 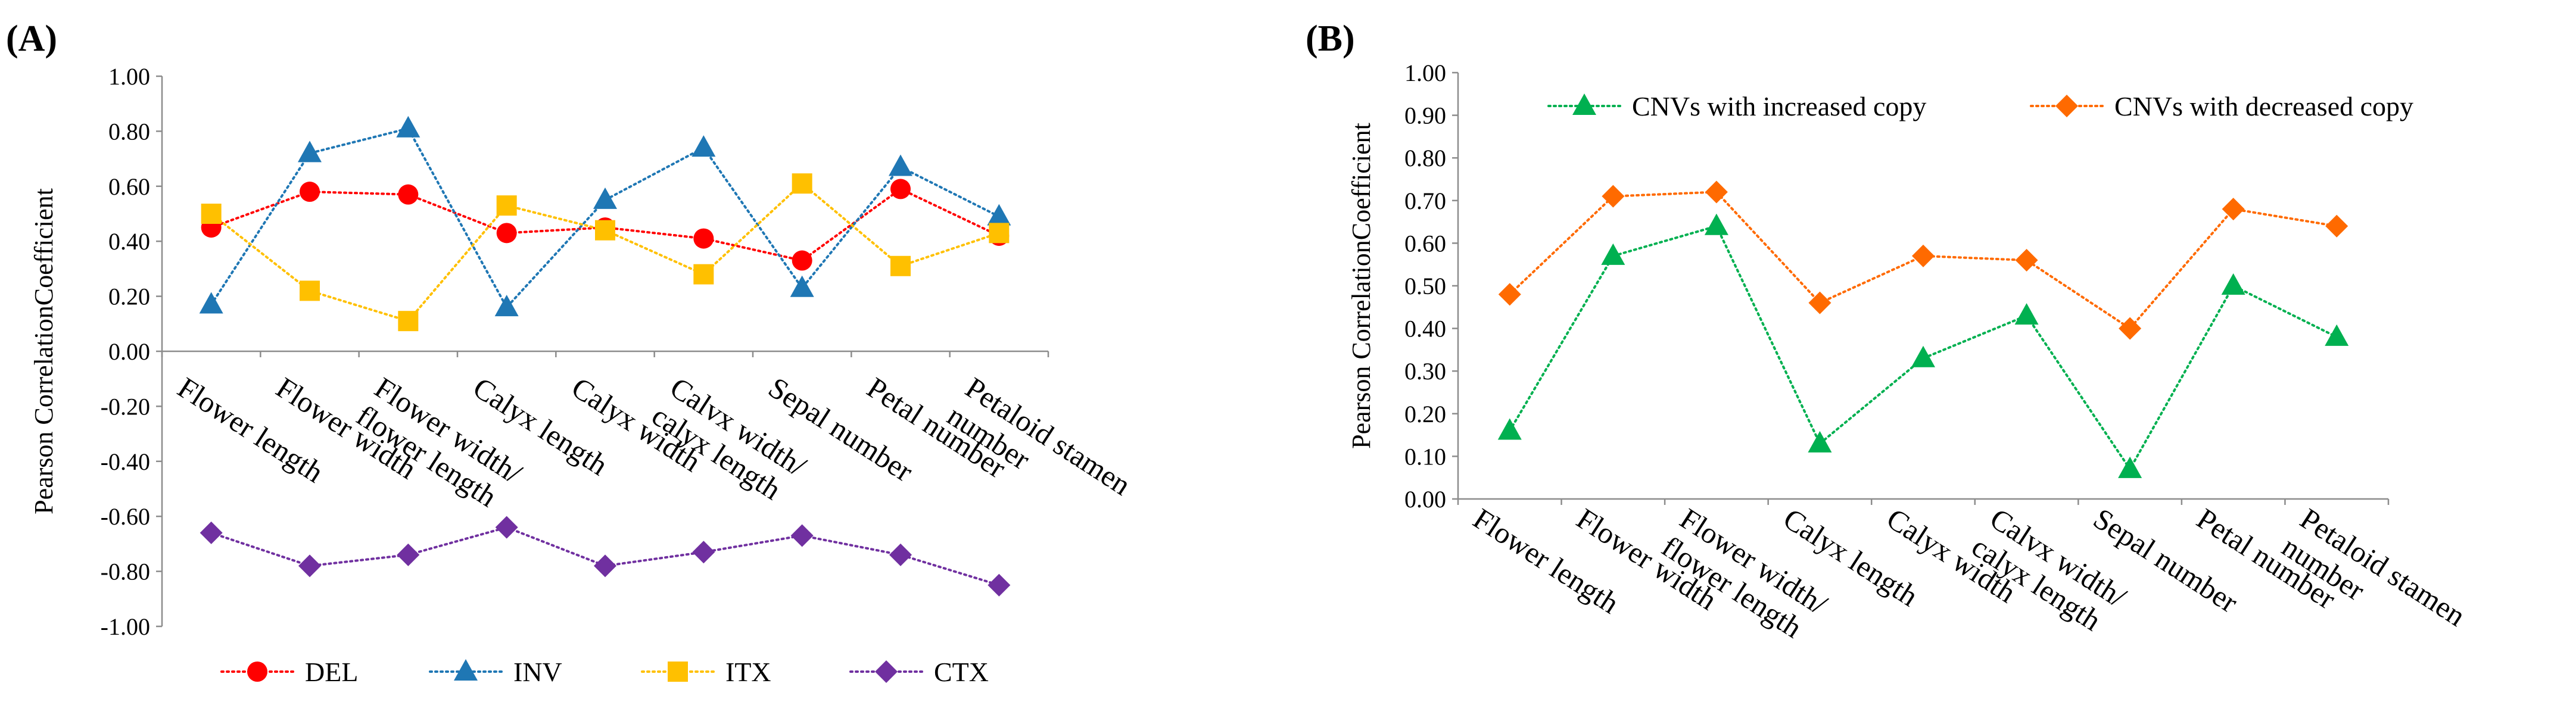 What do you see at coordinates (1330, 38) in the screenshot?
I see `panel-label: (B)` at bounding box center [1330, 38].